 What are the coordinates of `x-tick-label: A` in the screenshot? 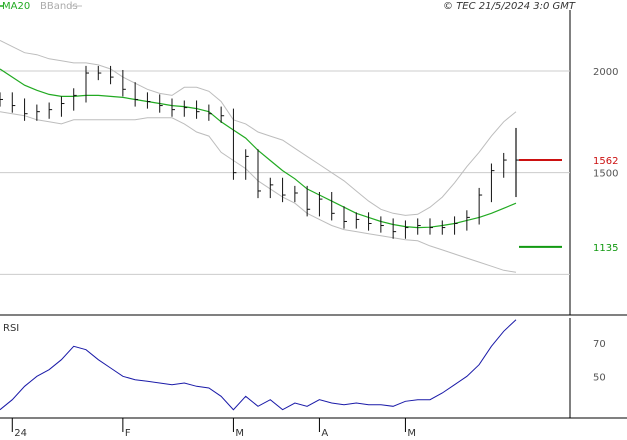 It's located at (324, 433).